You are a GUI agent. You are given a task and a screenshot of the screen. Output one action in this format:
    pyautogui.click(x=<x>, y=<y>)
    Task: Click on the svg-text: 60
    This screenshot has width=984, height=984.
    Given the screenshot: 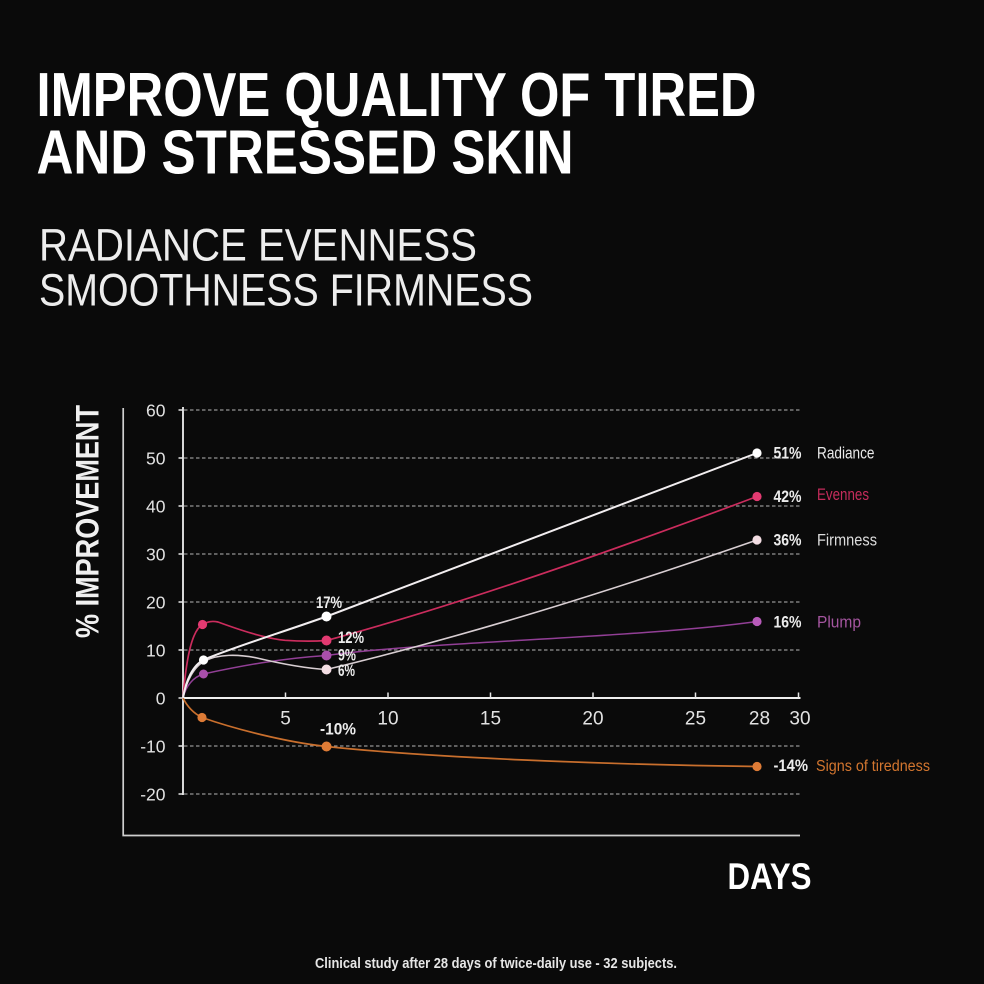 What is the action you would take?
    pyautogui.click(x=156, y=411)
    